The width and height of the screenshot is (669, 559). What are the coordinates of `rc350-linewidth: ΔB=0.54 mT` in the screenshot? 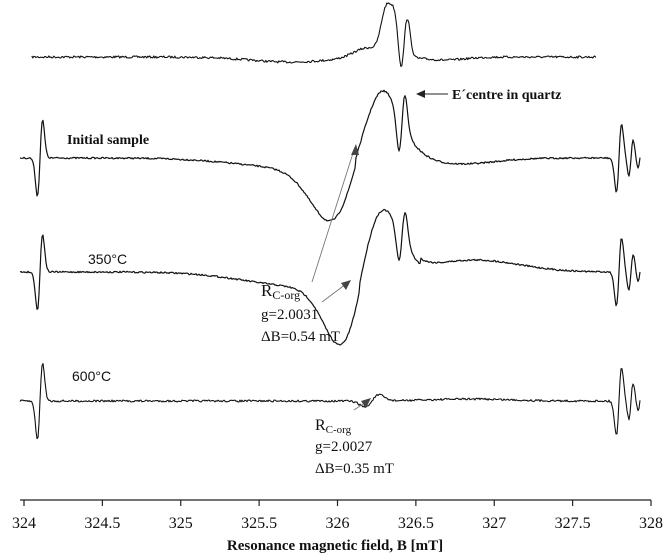 It's located at (300, 337).